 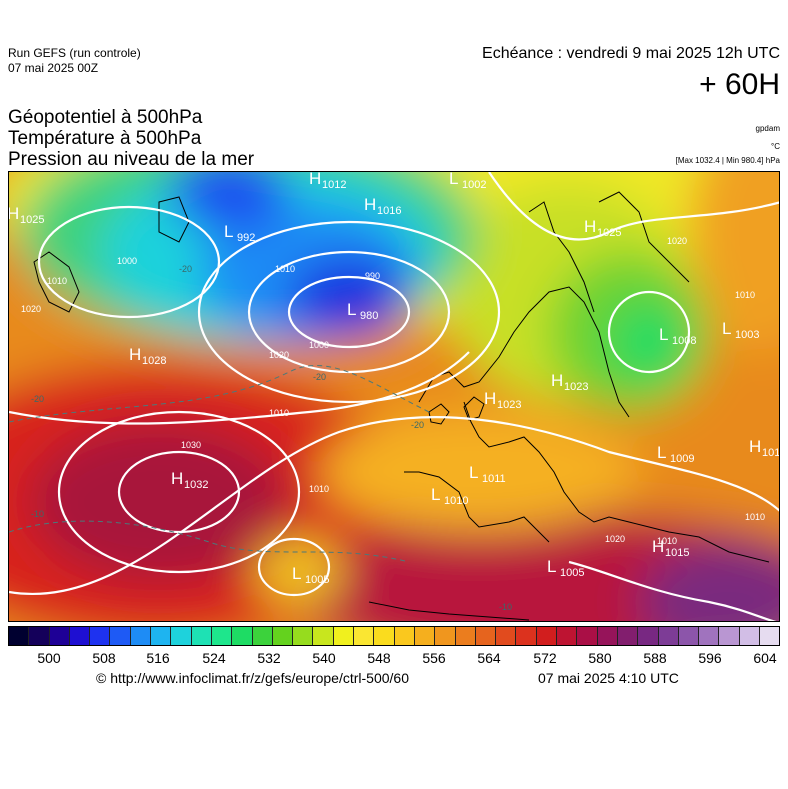 I want to click on unit-temperature: °C, so click(x=775, y=146).